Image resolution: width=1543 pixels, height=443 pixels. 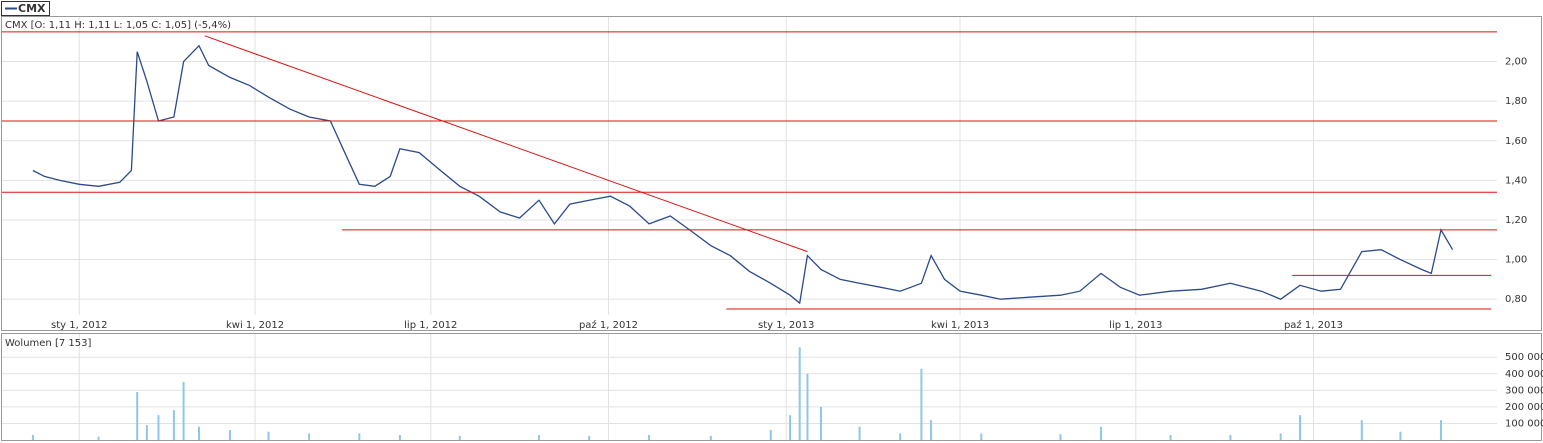 What do you see at coordinates (255, 325) in the screenshot?
I see `x-tick-label: kwi 1, 2012` at bounding box center [255, 325].